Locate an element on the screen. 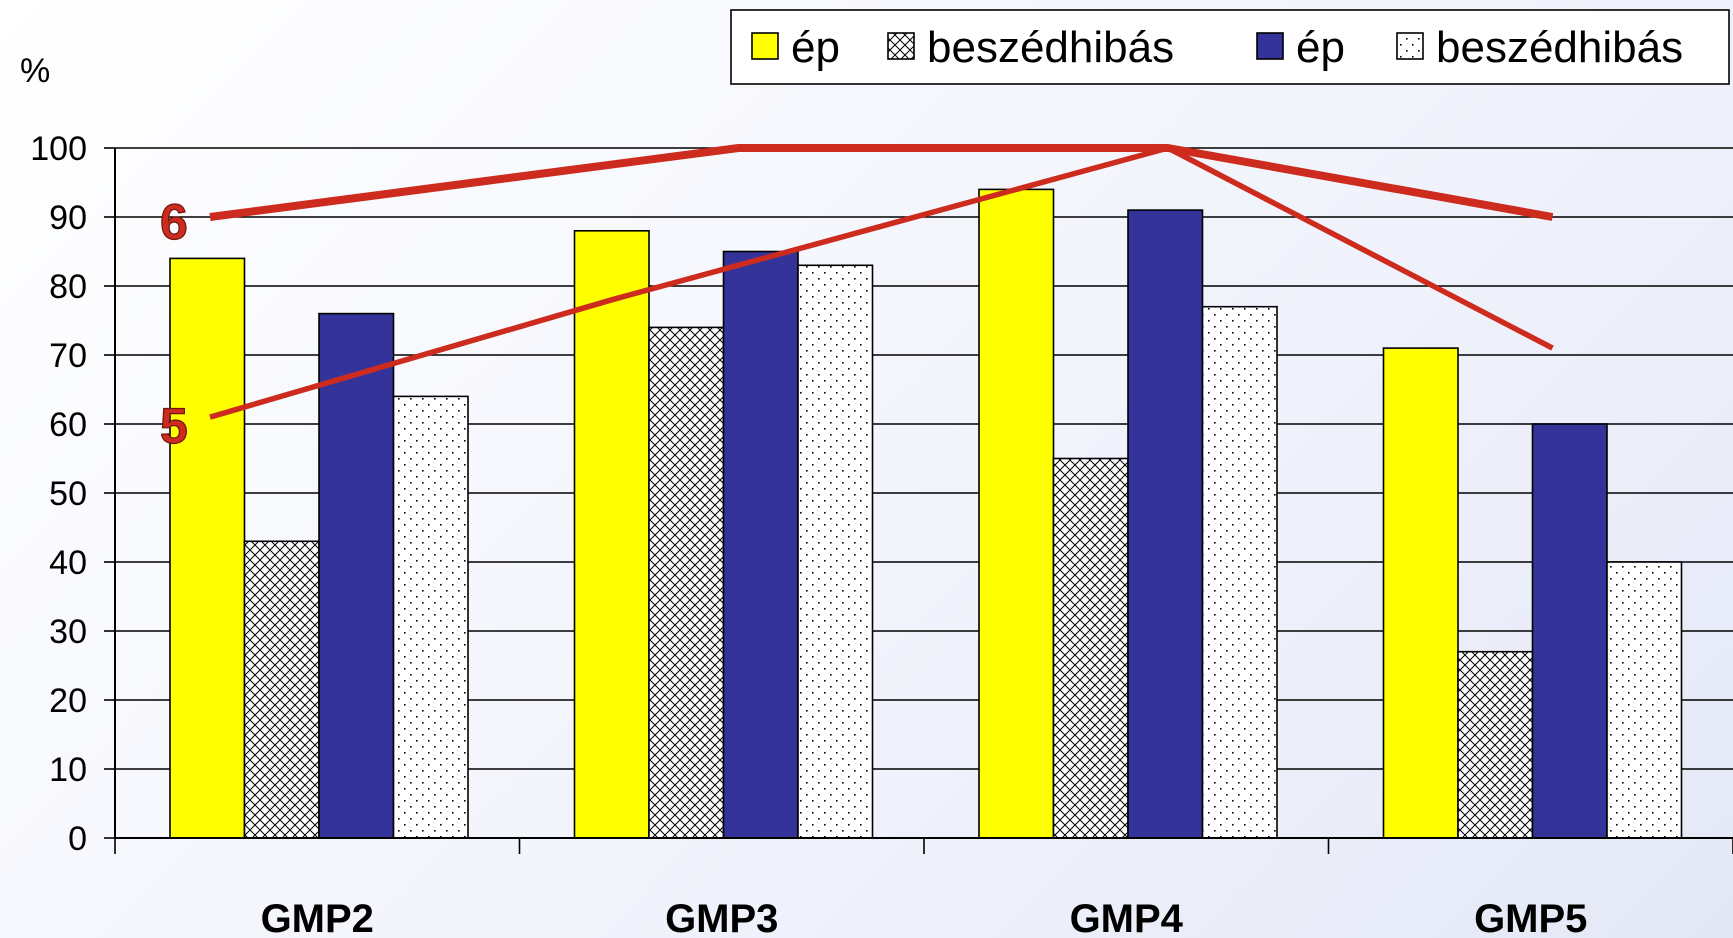 Image resolution: width=1733 pixels, height=938 pixels. x-category-label-gmp3: GMP3 is located at coordinates (721, 917).